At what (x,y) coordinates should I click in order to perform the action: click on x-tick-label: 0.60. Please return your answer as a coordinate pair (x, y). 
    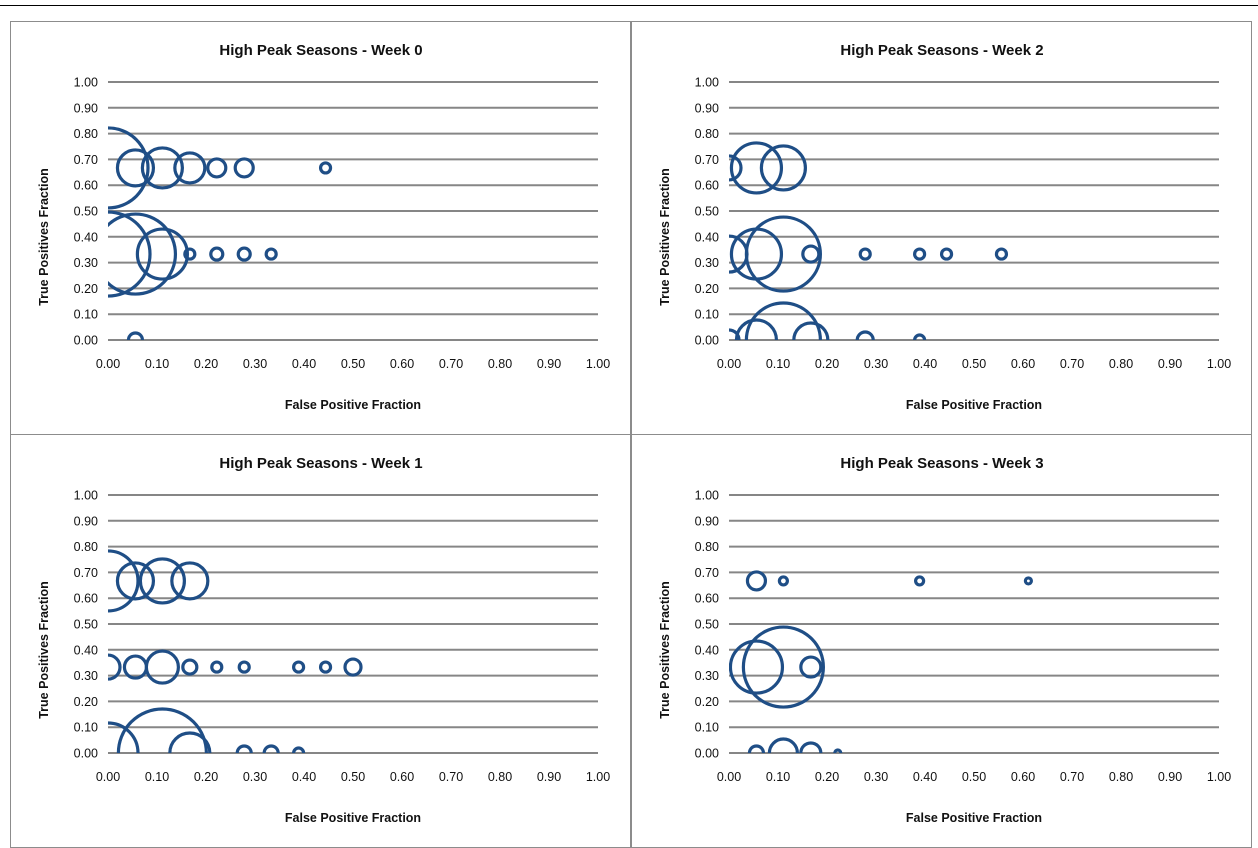
    Looking at the image, I should click on (1023, 777).